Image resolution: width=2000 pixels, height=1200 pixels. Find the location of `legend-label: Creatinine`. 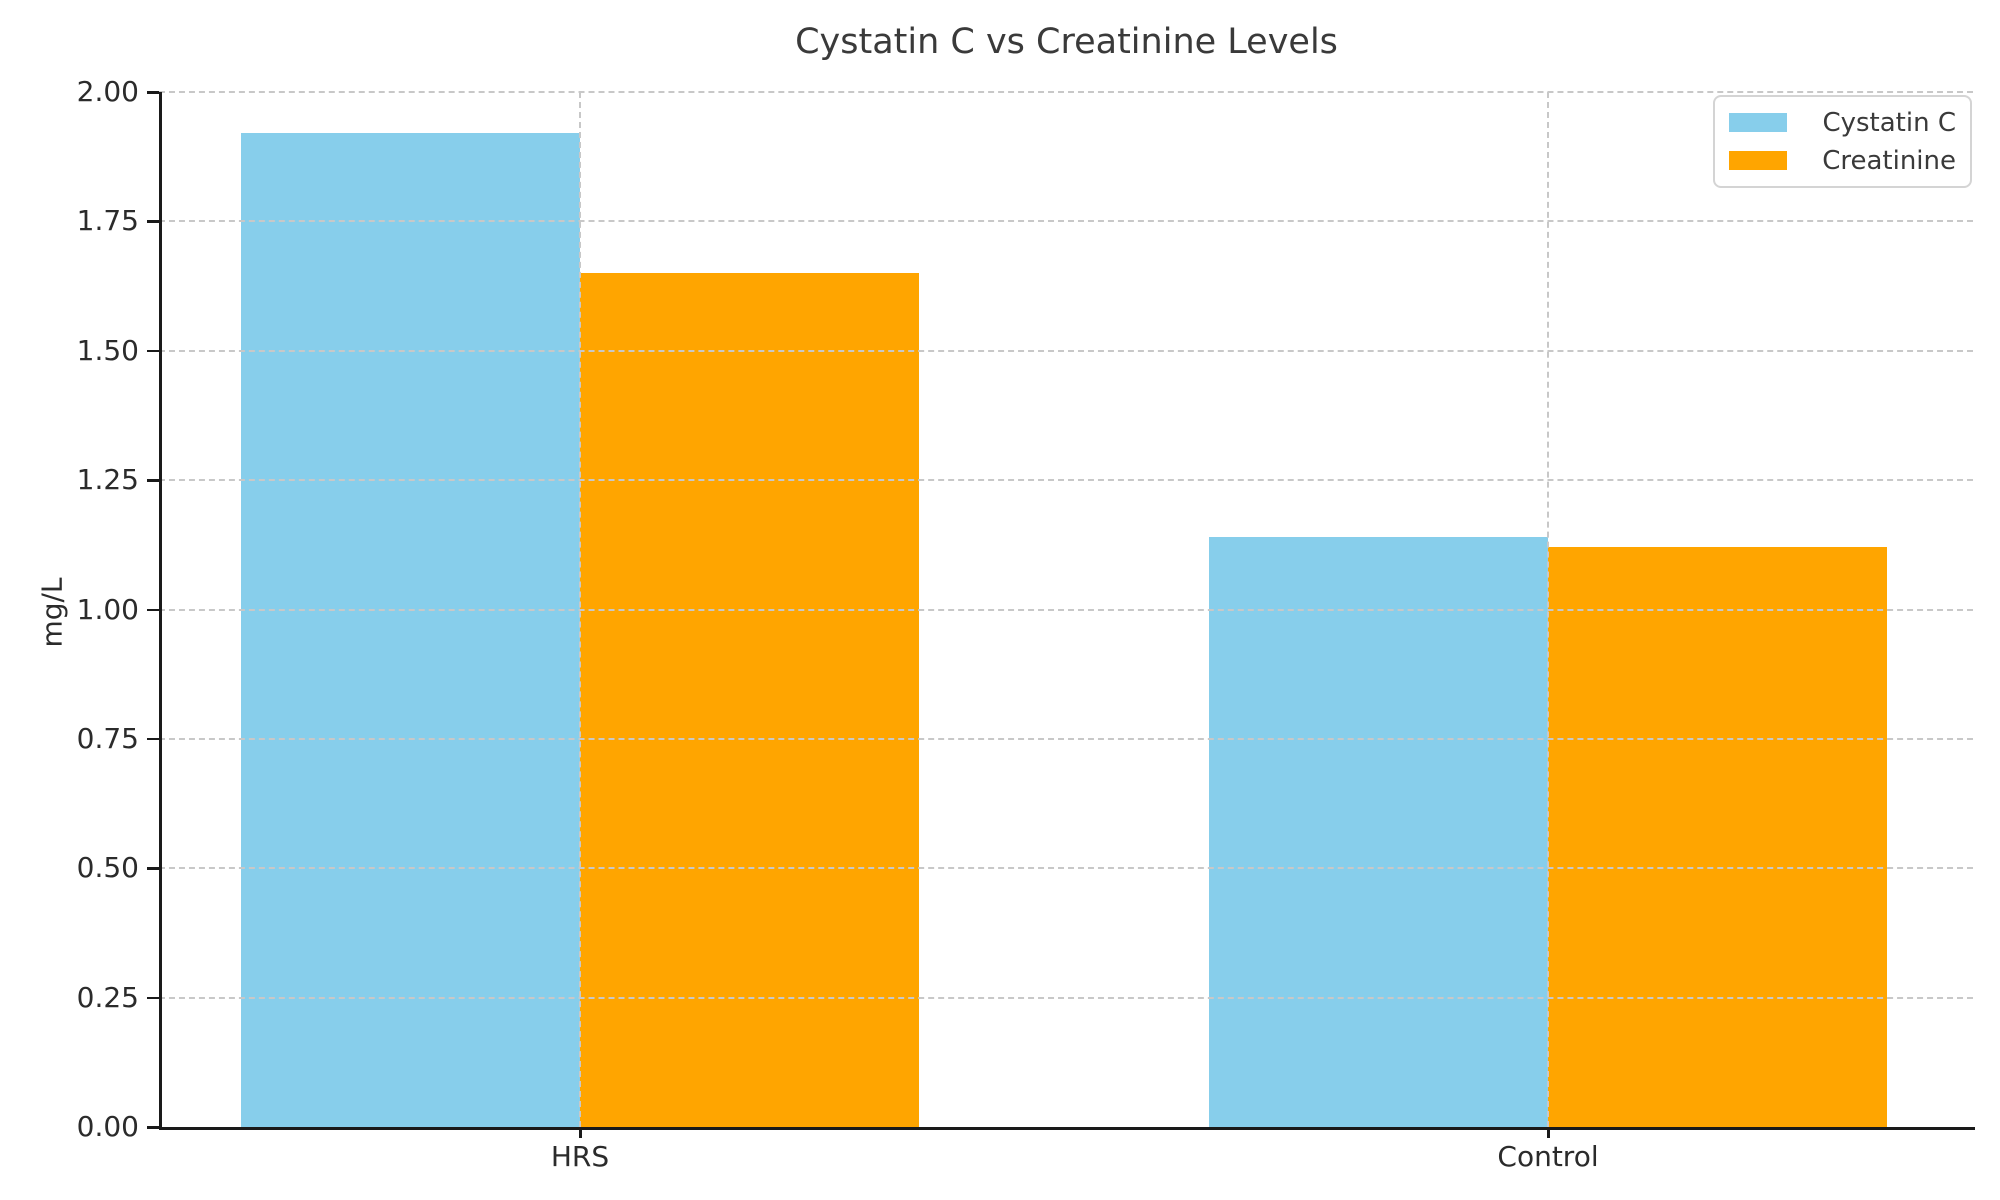

legend-label: Creatinine is located at coordinates (1889, 160).